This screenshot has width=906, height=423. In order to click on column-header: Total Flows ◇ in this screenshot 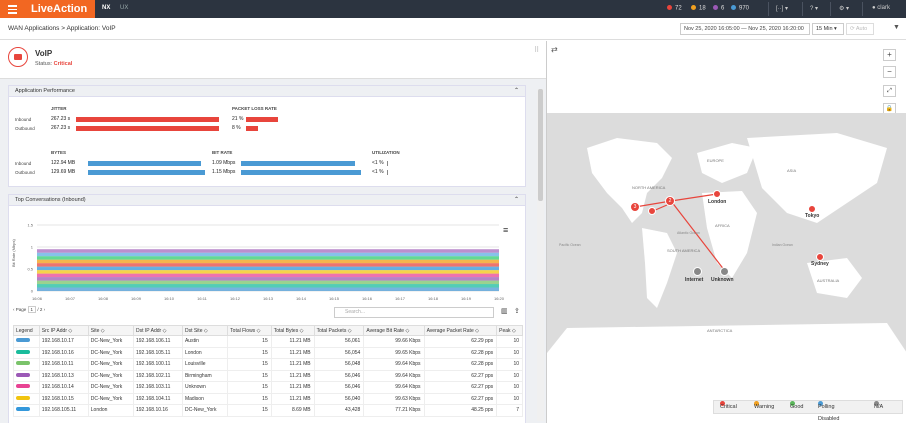, I will do `click(249, 330)`.